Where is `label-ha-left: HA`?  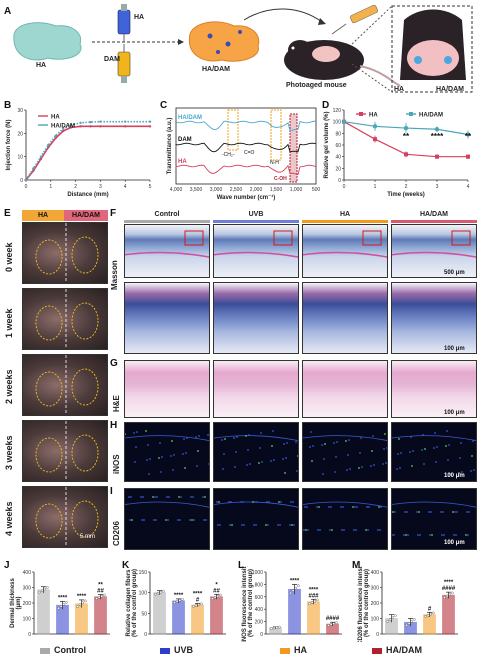 label-ha-left: HA is located at coordinates (41, 65).